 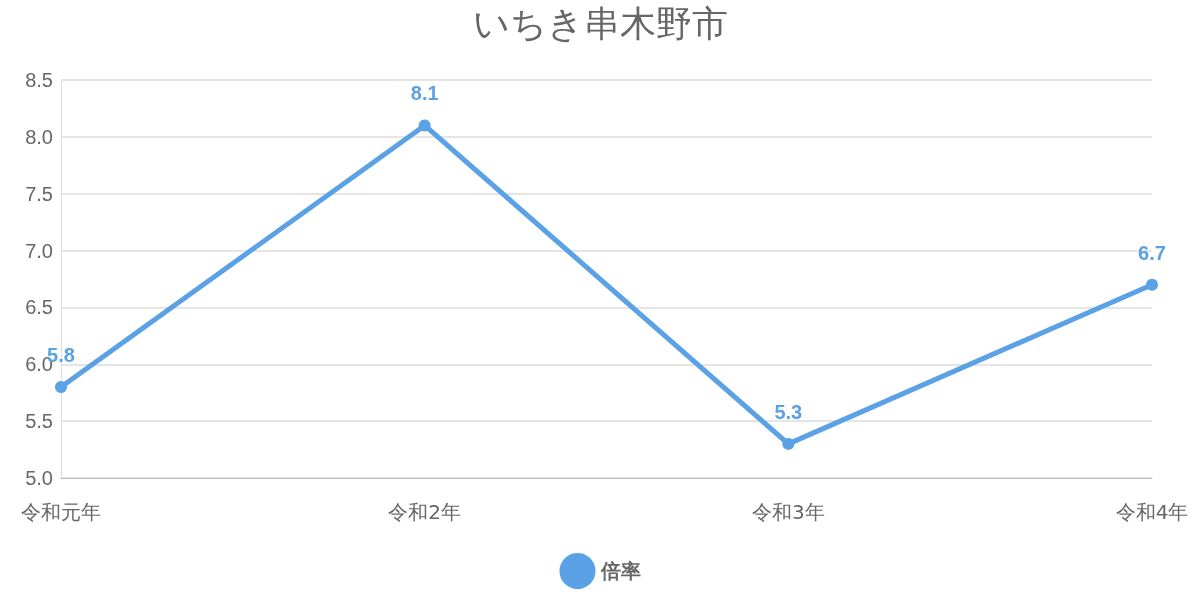 What do you see at coordinates (1152, 512) in the screenshot?
I see `x-tick-label: 令和4年` at bounding box center [1152, 512].